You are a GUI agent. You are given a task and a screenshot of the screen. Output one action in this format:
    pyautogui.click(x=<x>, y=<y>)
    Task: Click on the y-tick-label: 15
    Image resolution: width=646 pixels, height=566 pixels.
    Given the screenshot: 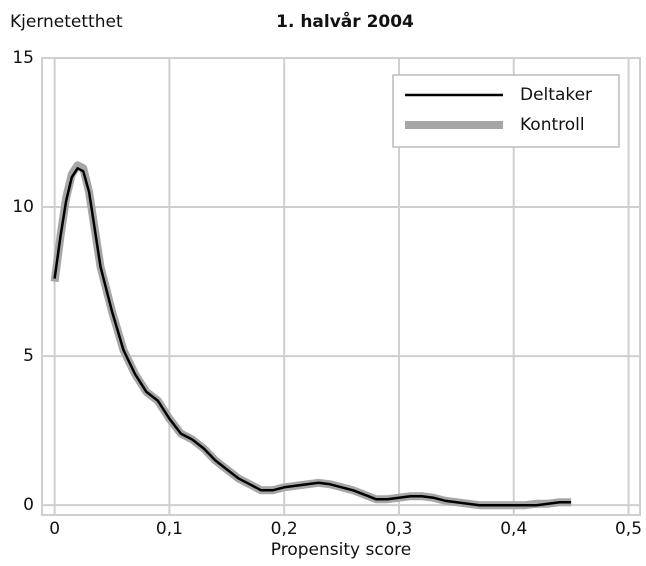 What is the action you would take?
    pyautogui.click(x=23, y=58)
    